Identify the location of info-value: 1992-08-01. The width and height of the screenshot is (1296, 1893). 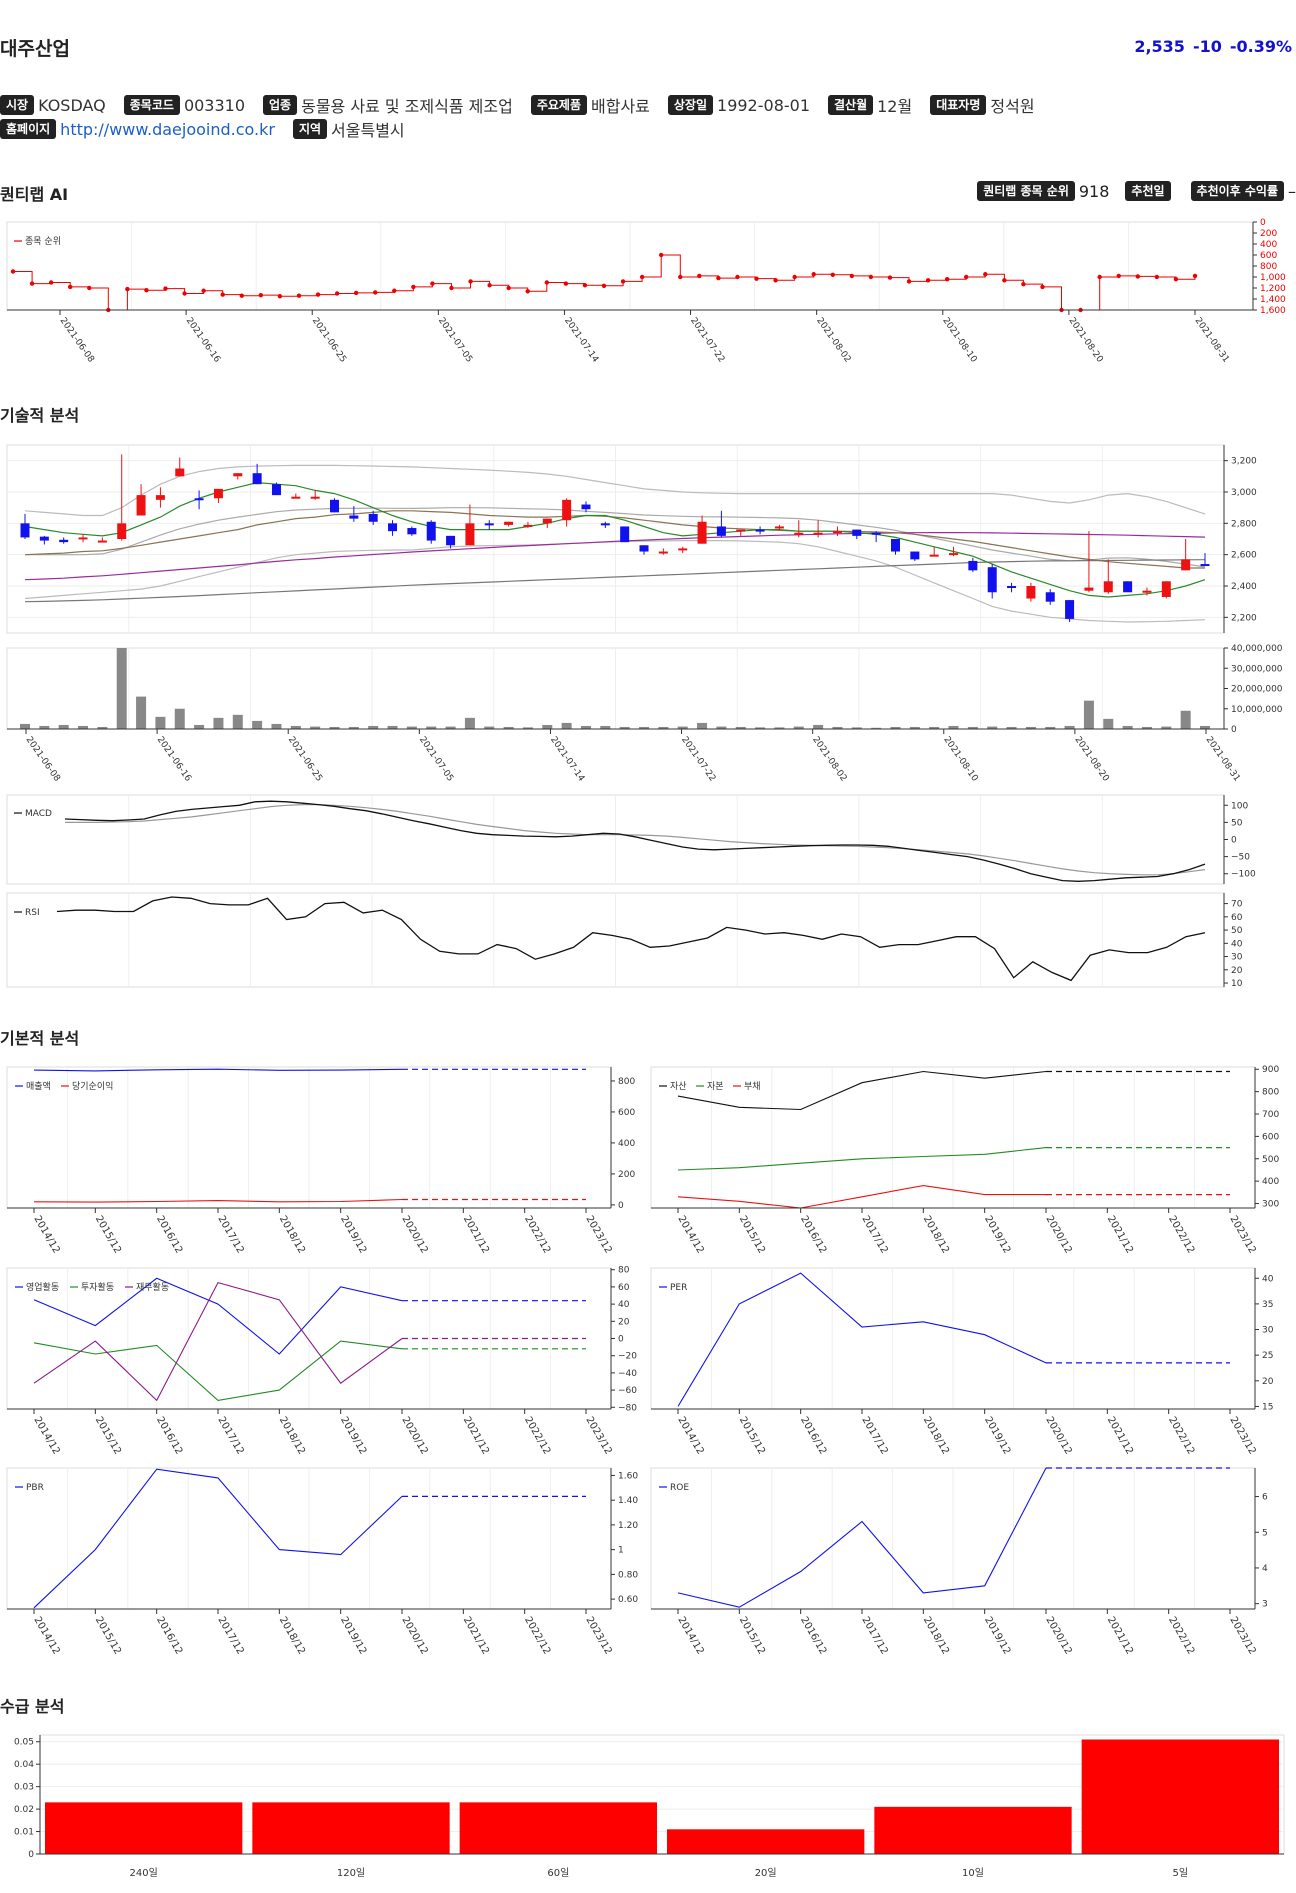
(763, 105).